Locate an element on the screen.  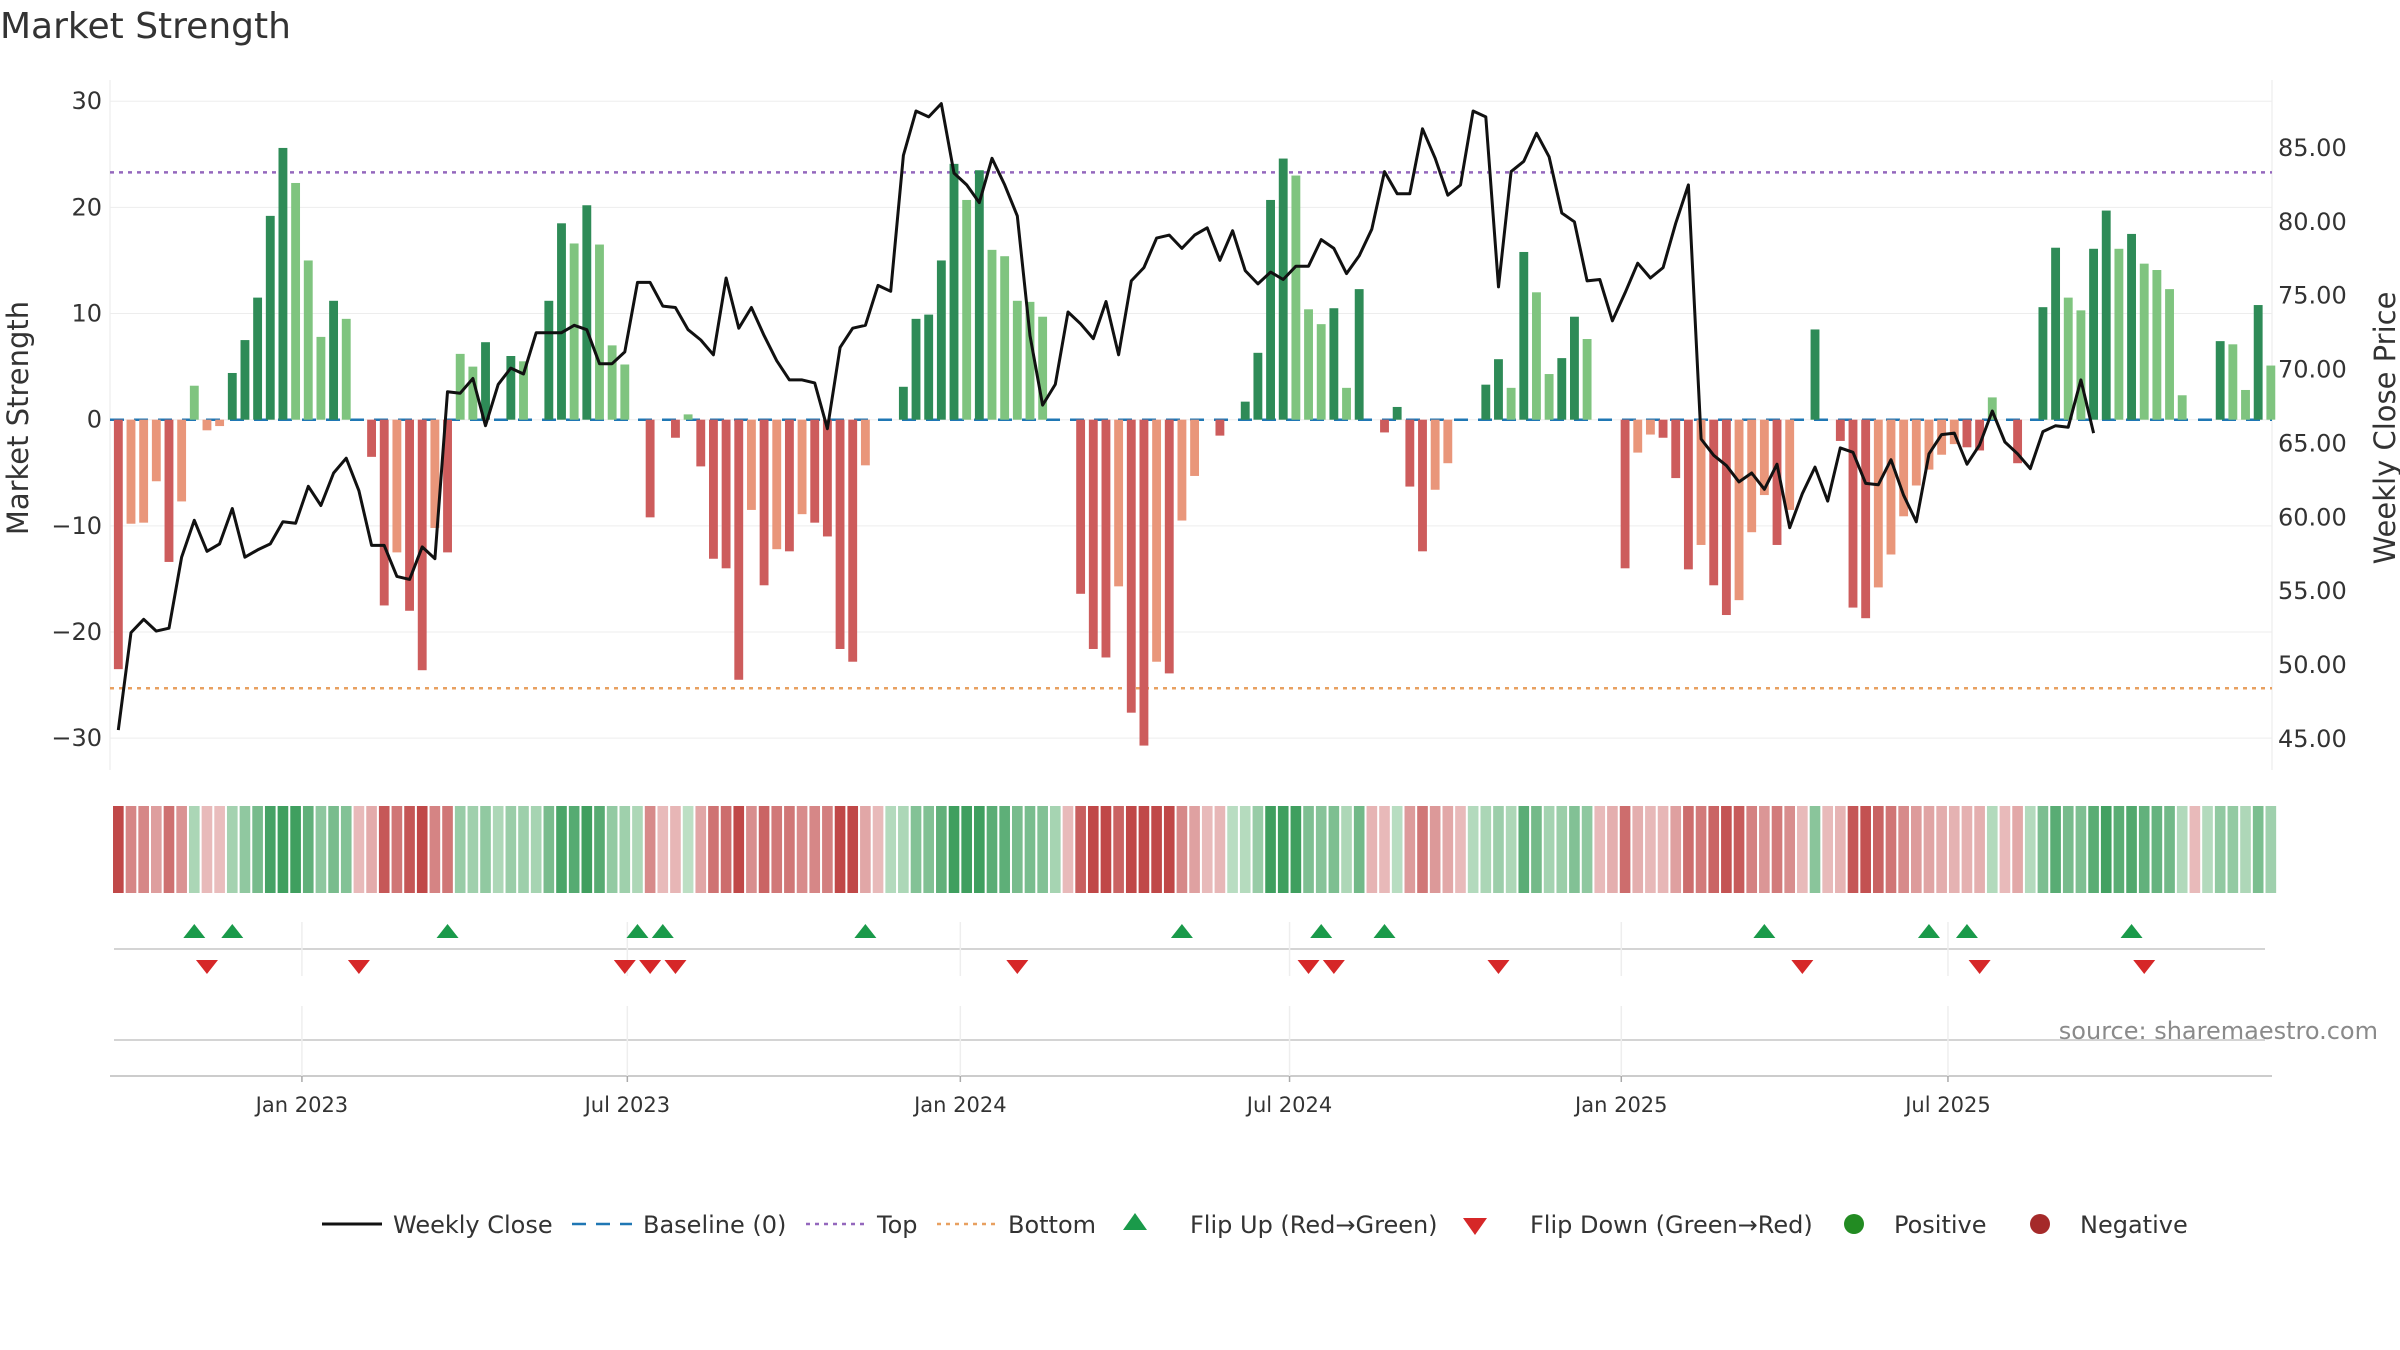
x-tick-label: Jul 2025 is located at coordinates (1946, 1105).